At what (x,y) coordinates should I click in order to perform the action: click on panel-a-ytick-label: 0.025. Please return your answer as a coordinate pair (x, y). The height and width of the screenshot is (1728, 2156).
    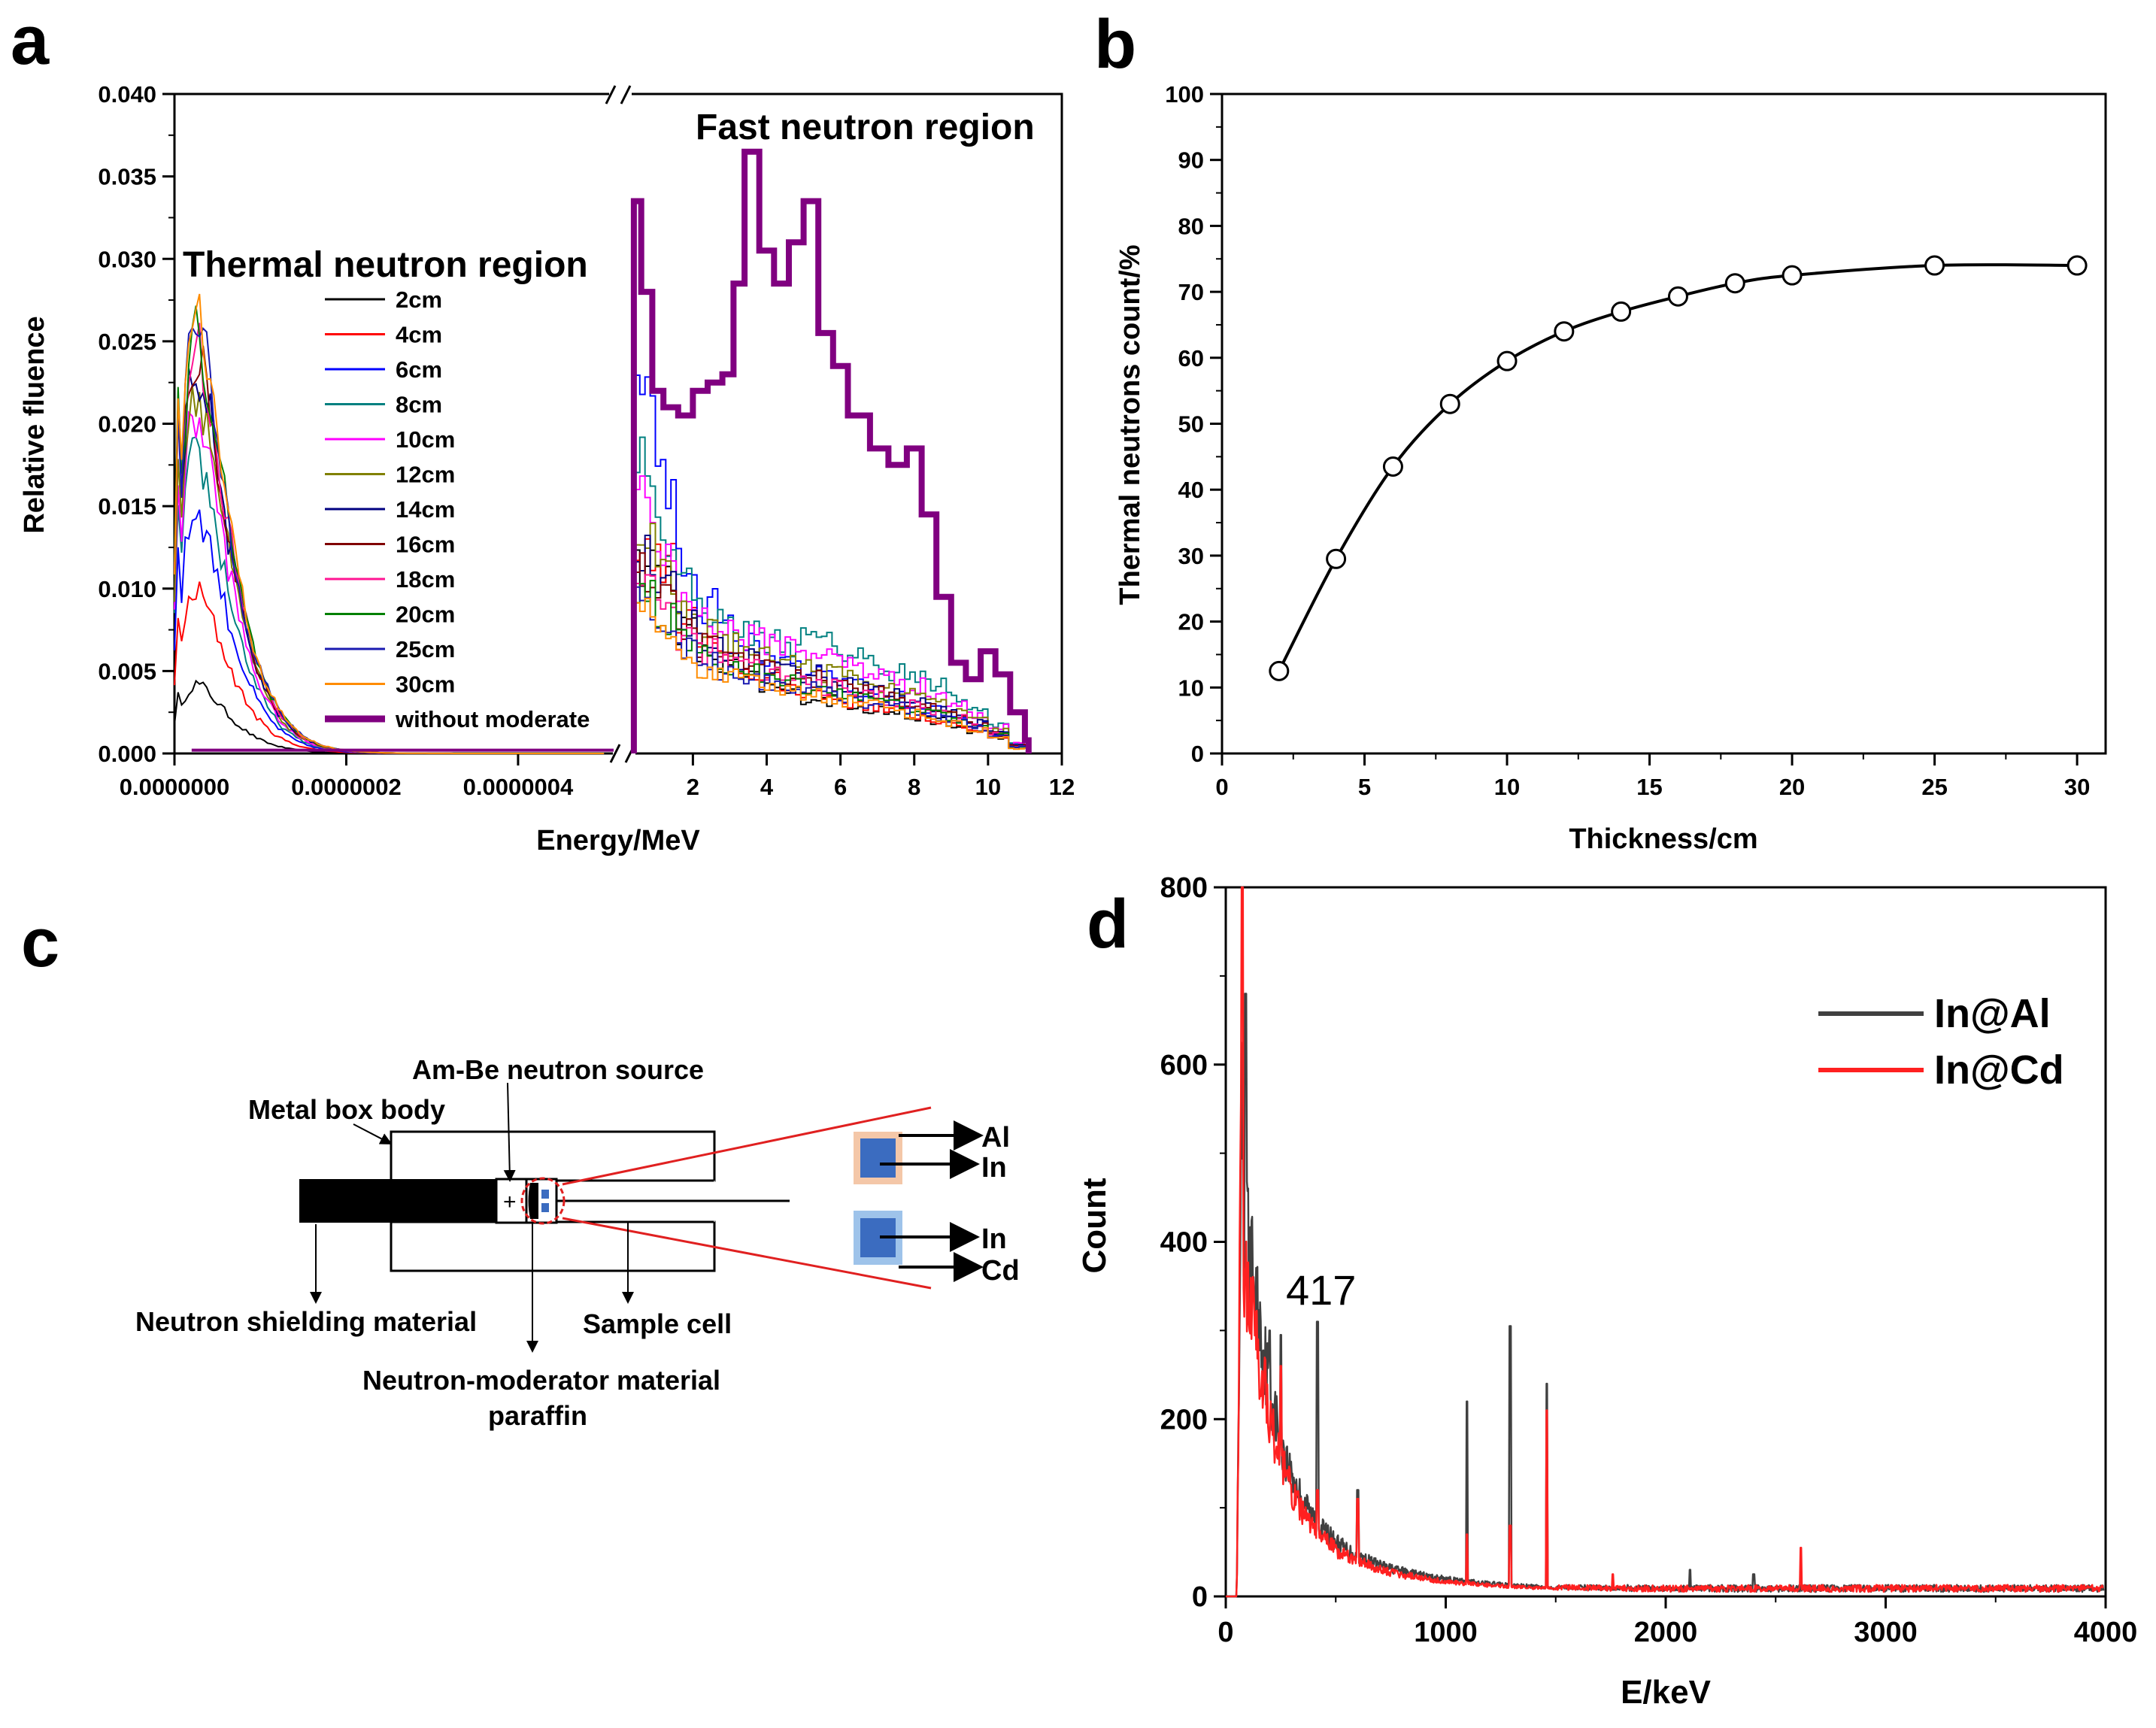
    Looking at the image, I should click on (127, 342).